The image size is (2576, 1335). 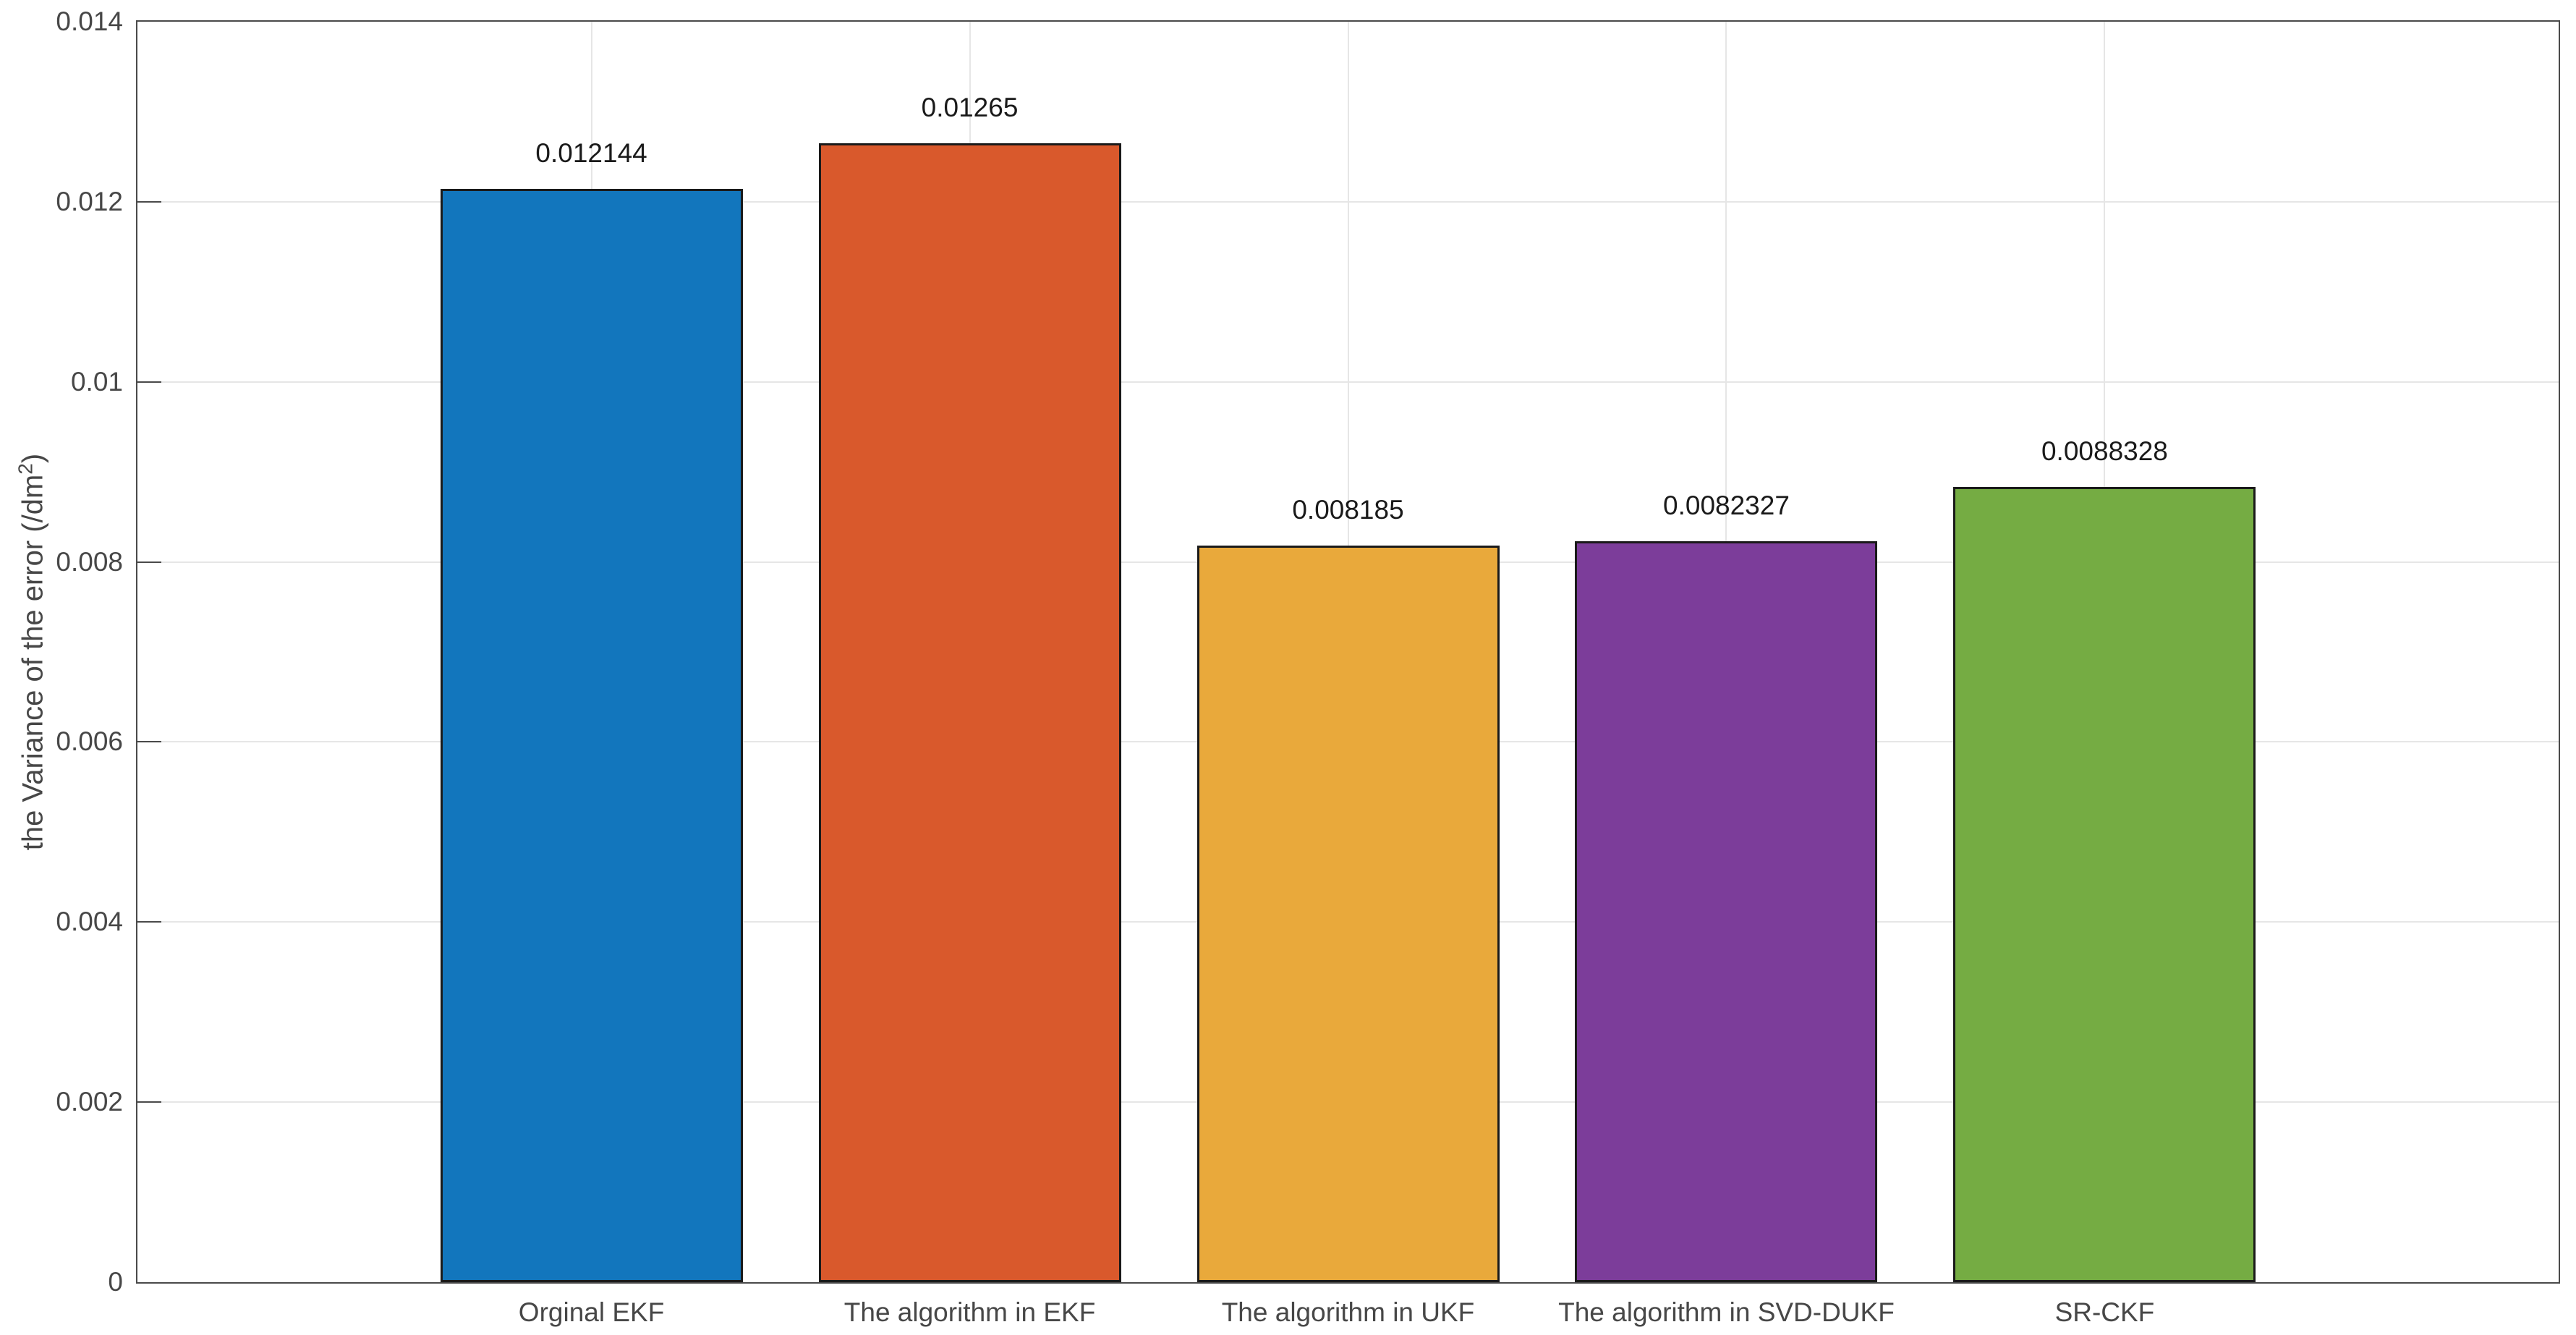 I want to click on y-tick-label: 0.002, so click(x=89, y=1102).